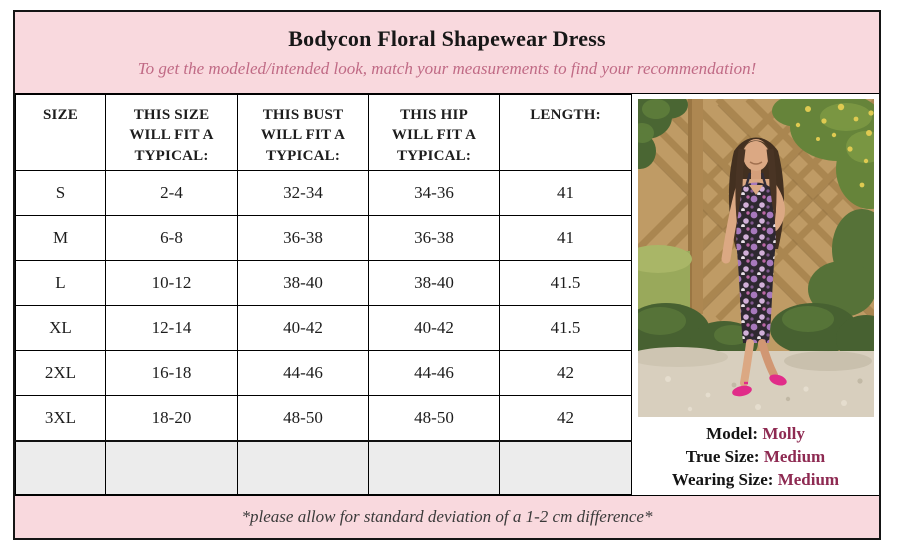  Describe the element at coordinates (303, 418) in the screenshot. I see `cell-bust: 48-50` at that location.